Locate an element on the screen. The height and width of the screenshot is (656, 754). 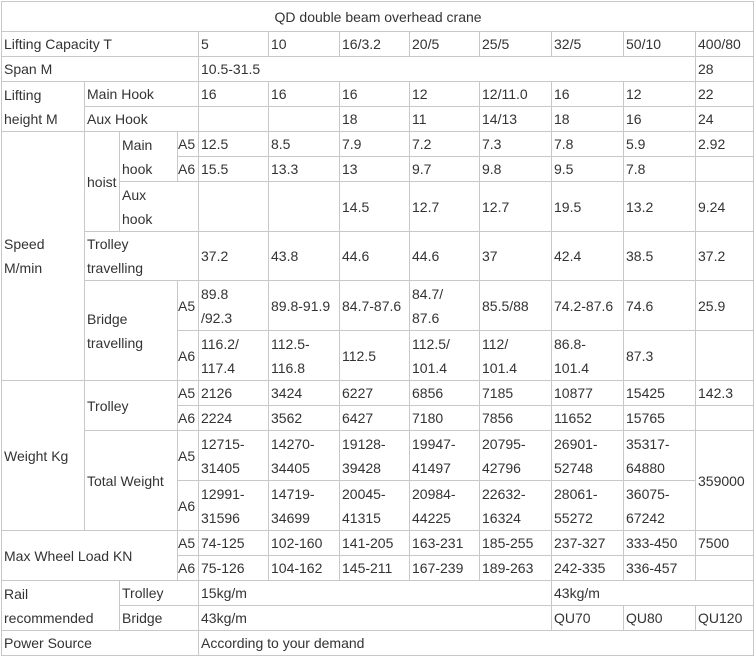
table-cell: Speed M/min is located at coordinates (43, 256).